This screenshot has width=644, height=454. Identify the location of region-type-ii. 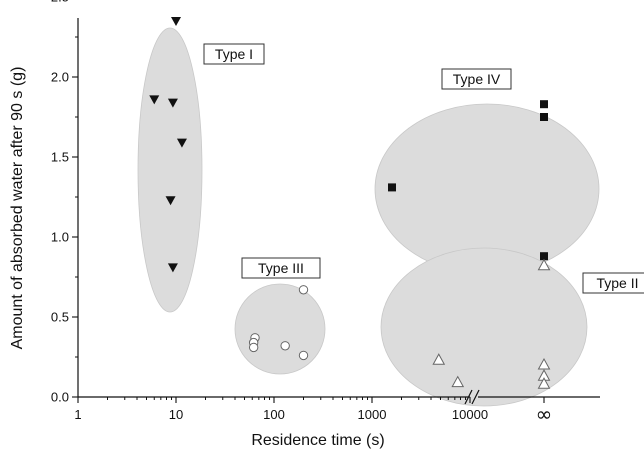
(484, 327).